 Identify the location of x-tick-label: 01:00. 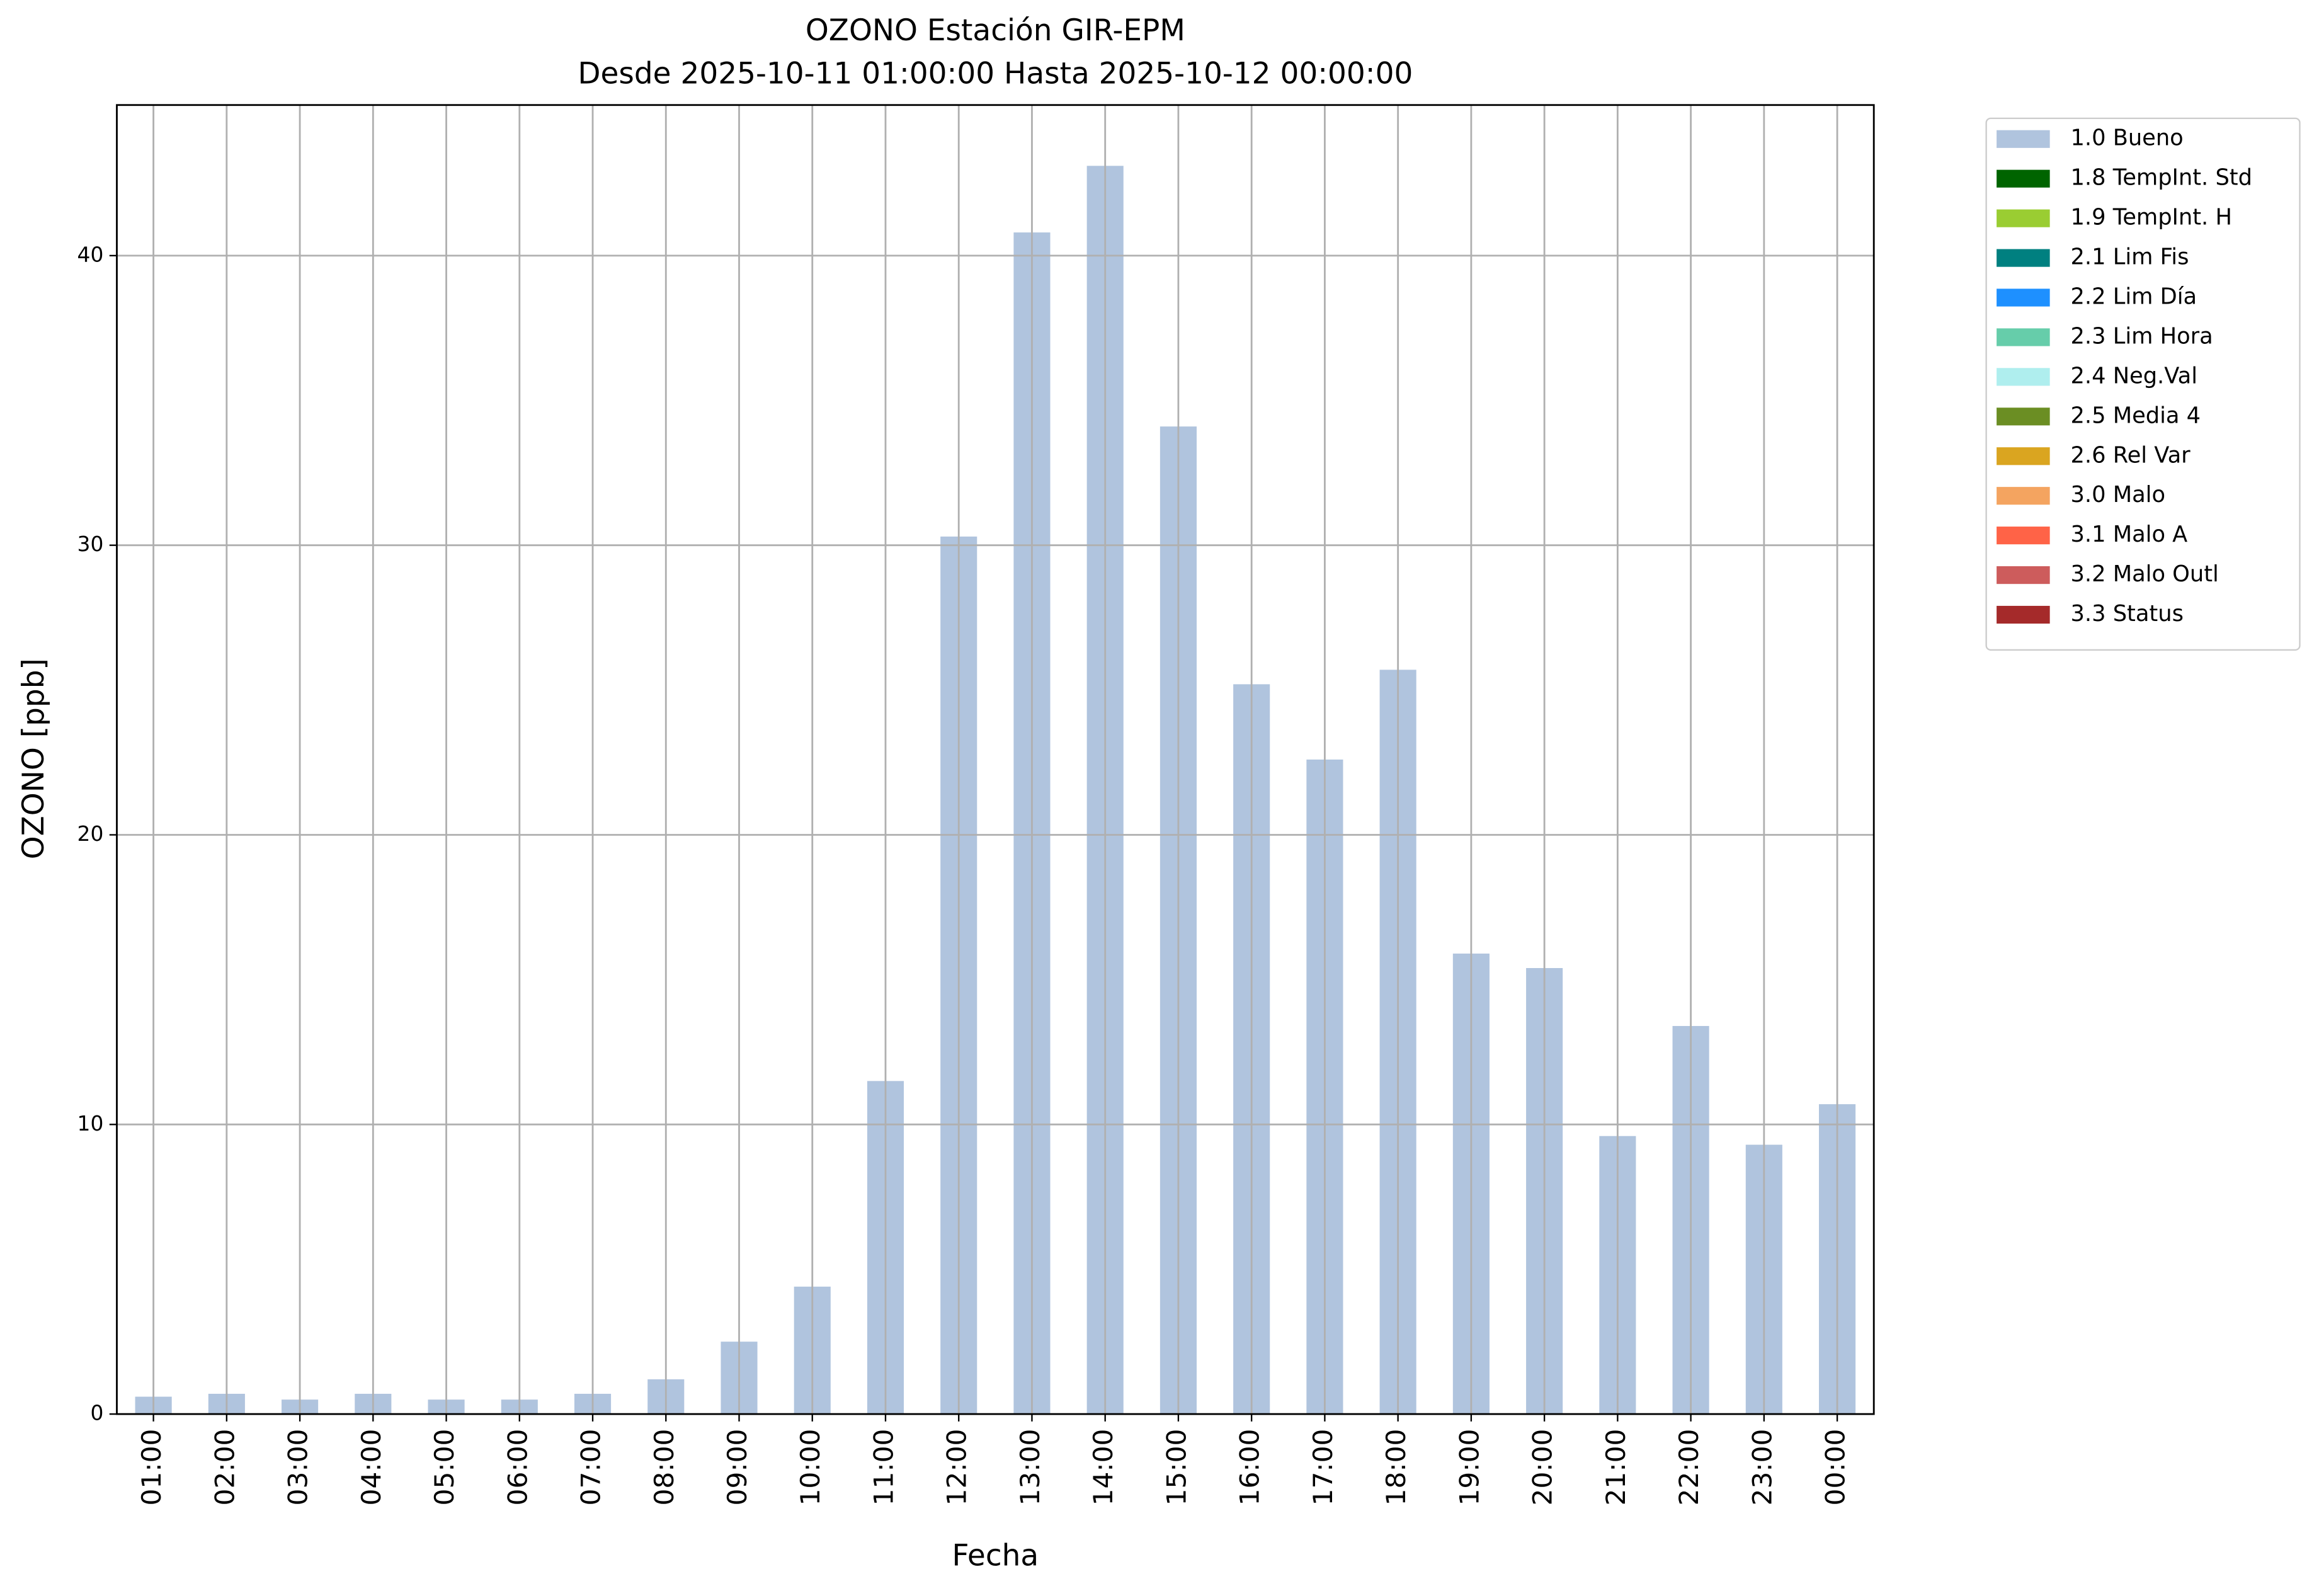
(151, 1467).